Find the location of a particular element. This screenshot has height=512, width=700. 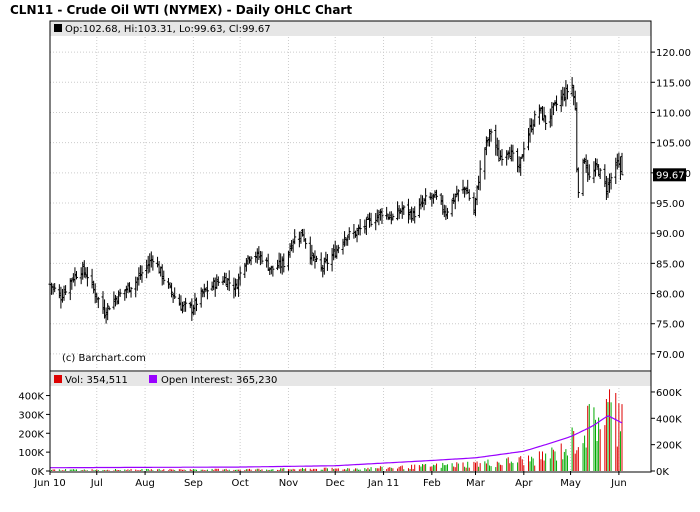

date-tick-label: Jun is located at coordinates (618, 483).